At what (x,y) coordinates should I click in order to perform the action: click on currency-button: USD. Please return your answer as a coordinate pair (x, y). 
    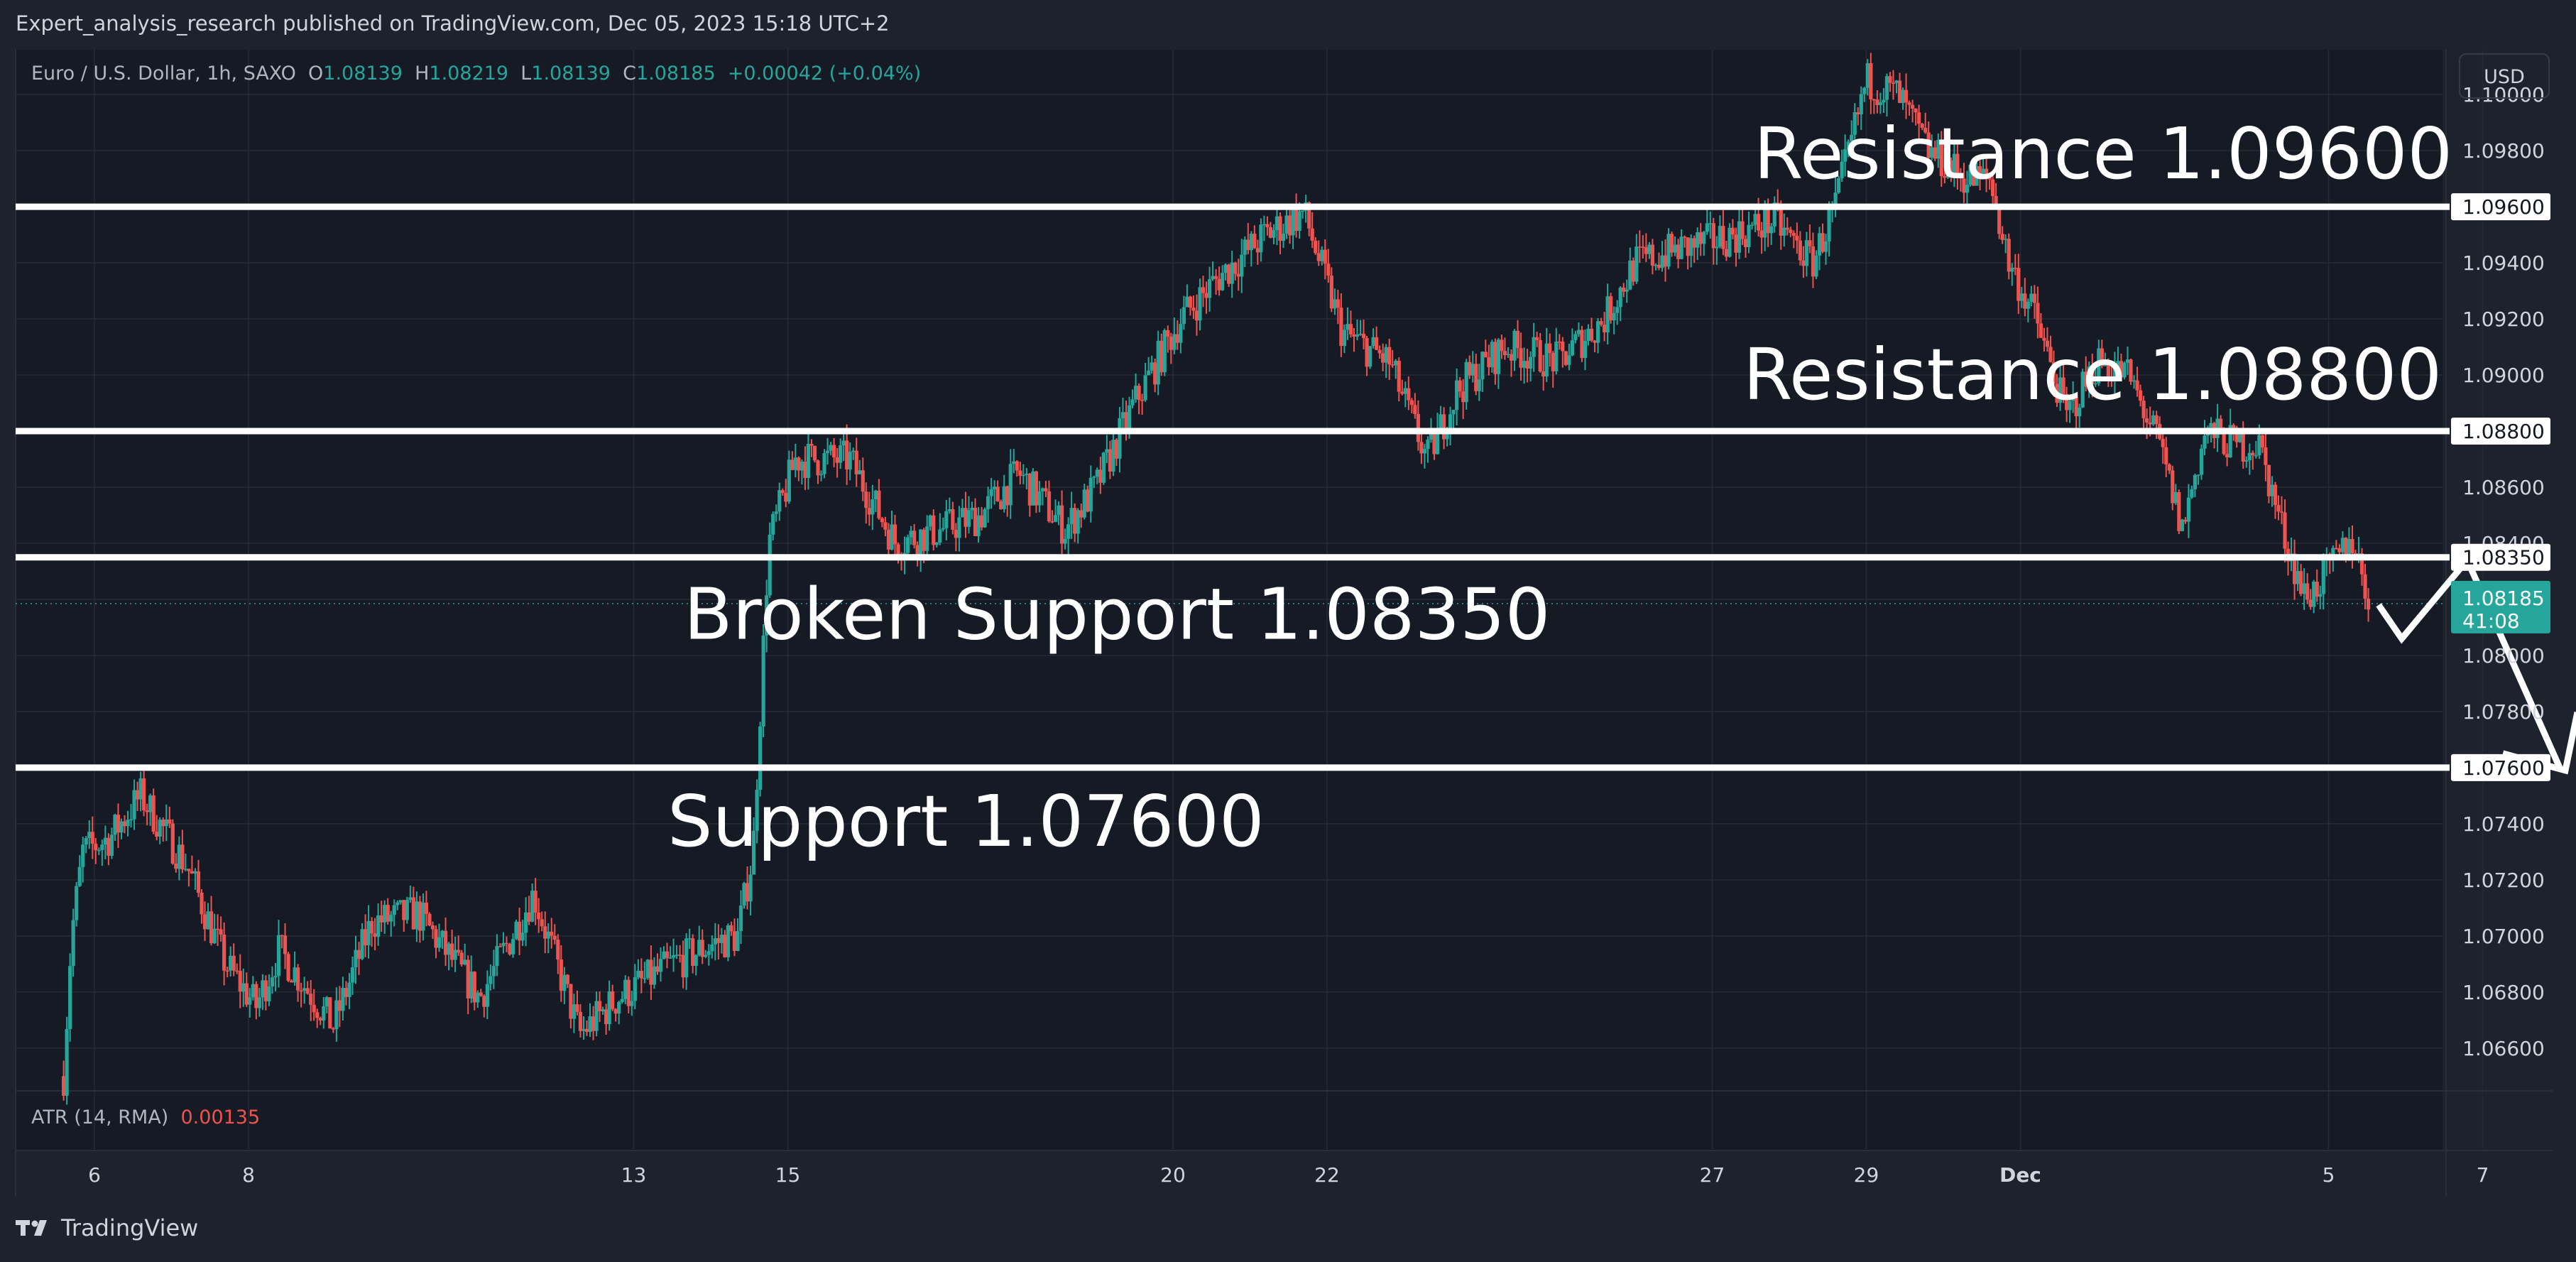
    Looking at the image, I should click on (2504, 76).